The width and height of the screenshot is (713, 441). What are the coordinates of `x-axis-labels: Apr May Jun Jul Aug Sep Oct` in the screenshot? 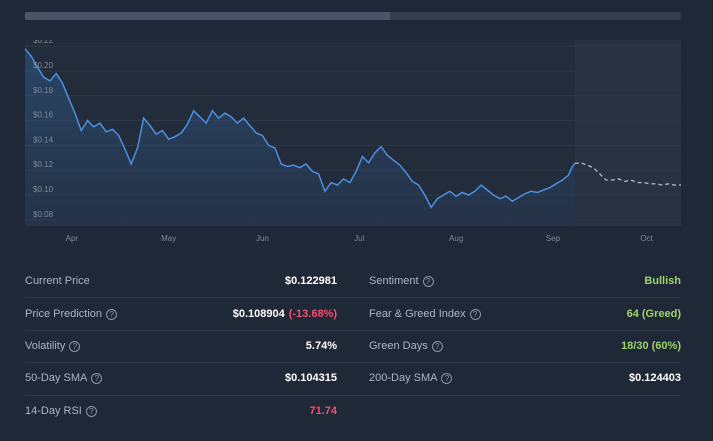 It's located at (360, 238).